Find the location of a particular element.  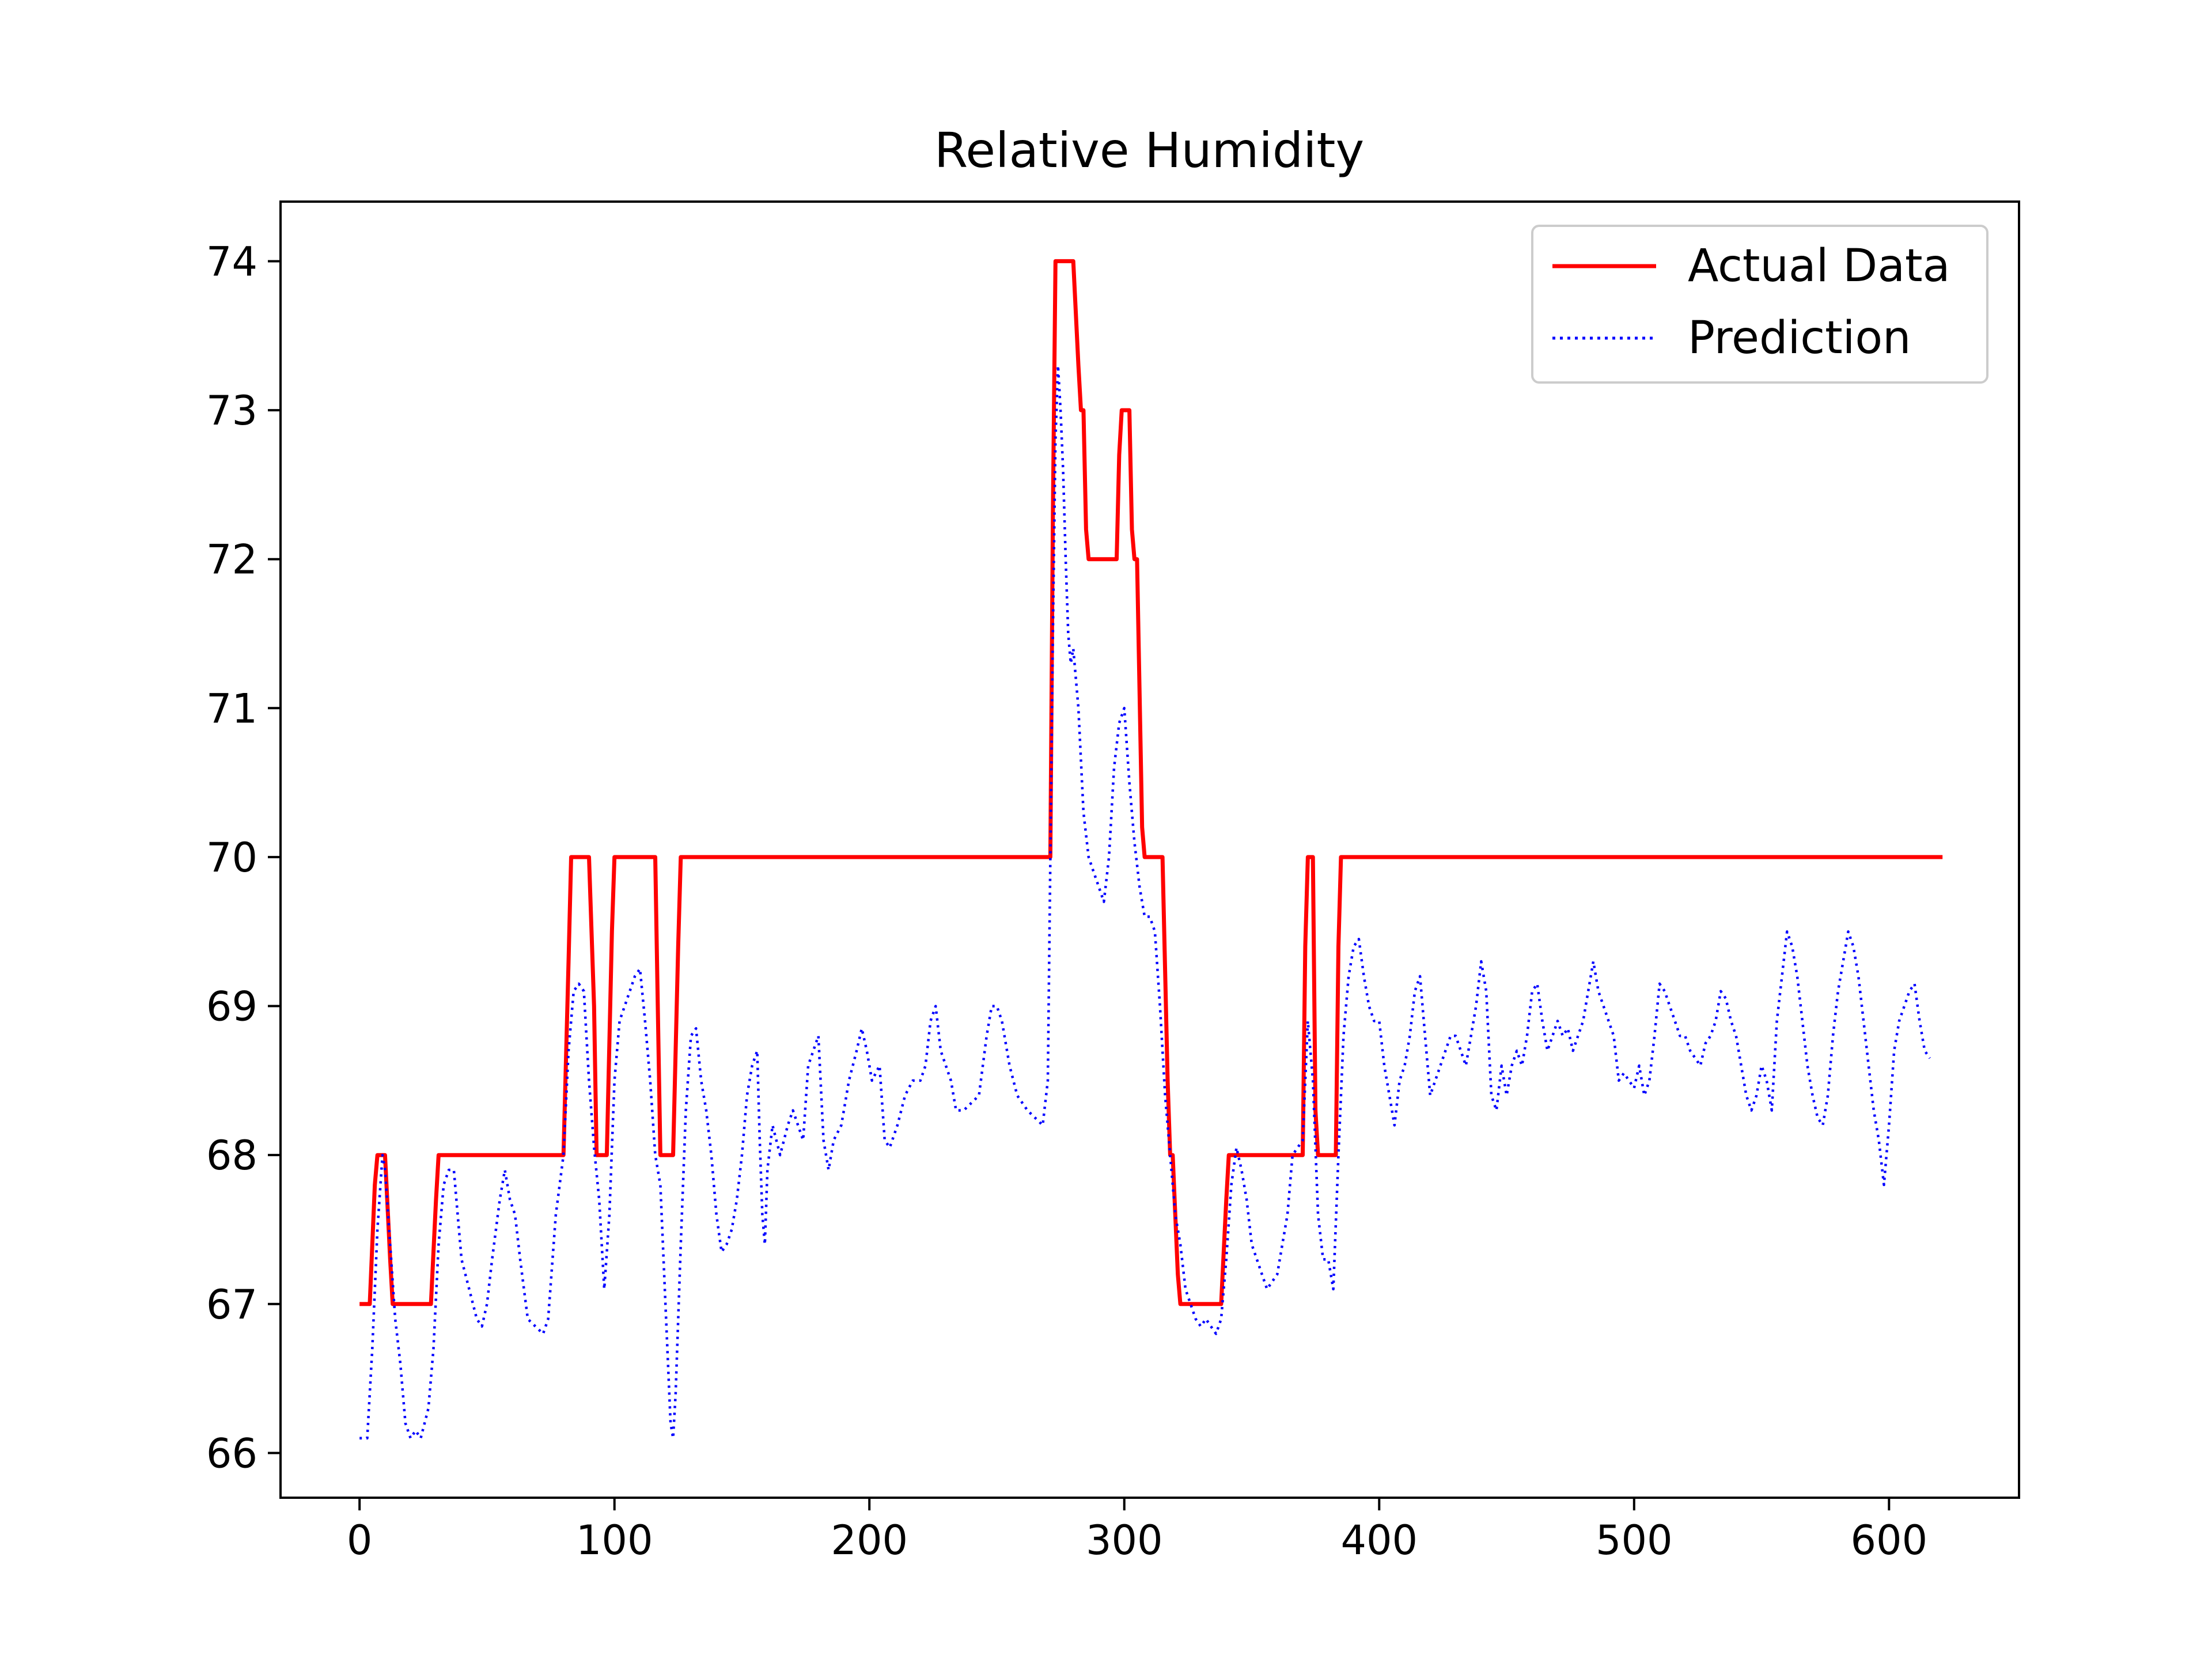

y-tick-label: 69 is located at coordinates (231, 1007).